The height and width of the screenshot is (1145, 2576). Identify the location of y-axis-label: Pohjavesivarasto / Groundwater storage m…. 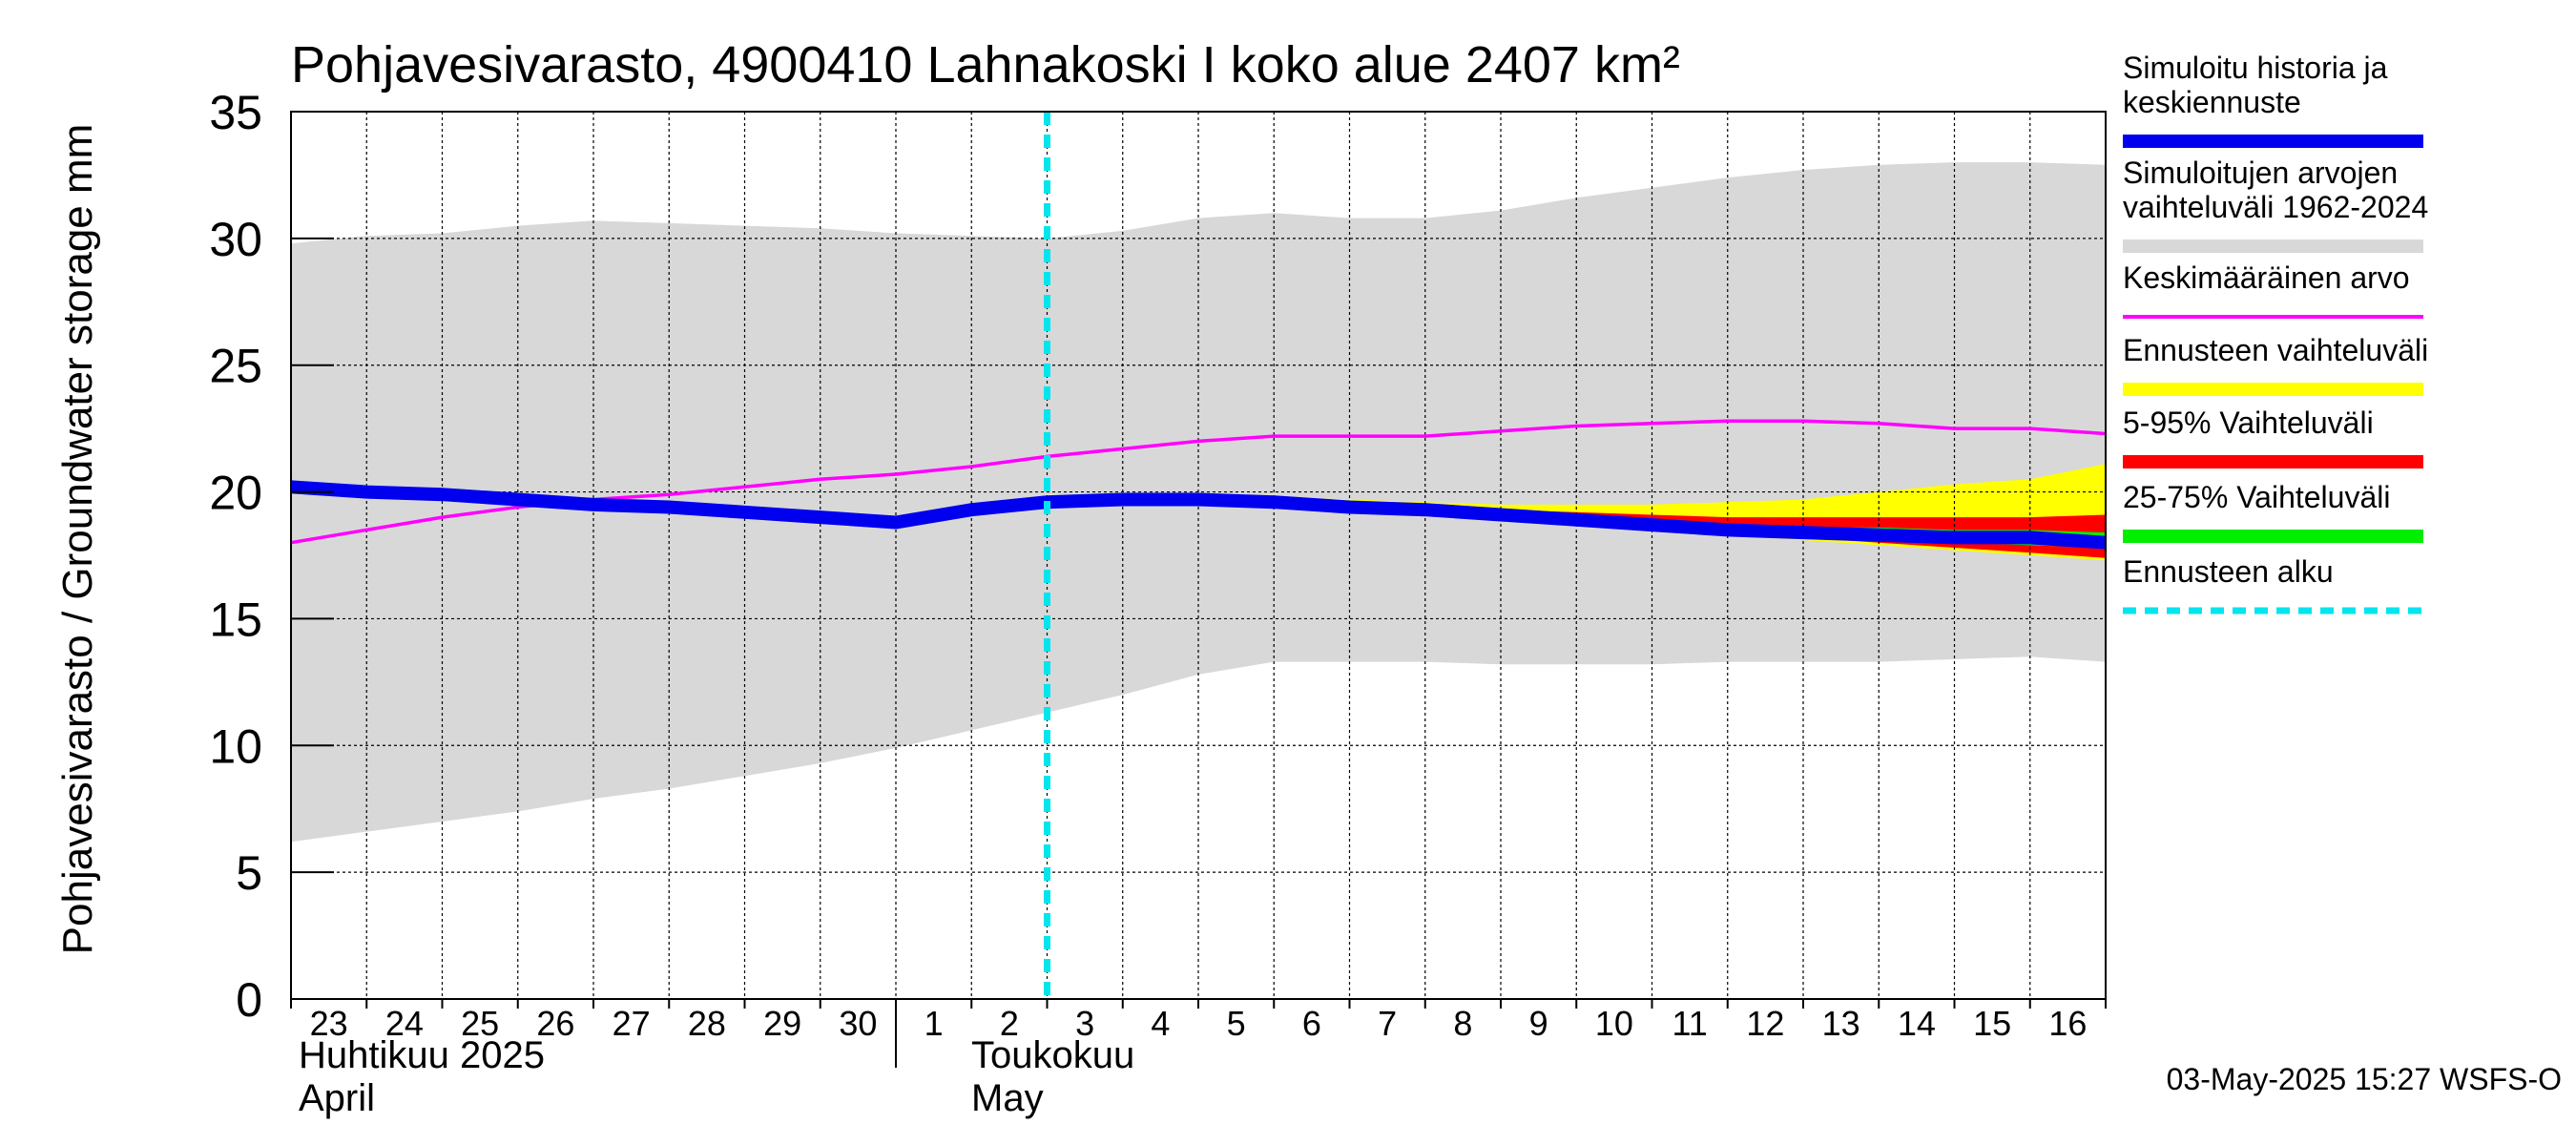
(77, 540).